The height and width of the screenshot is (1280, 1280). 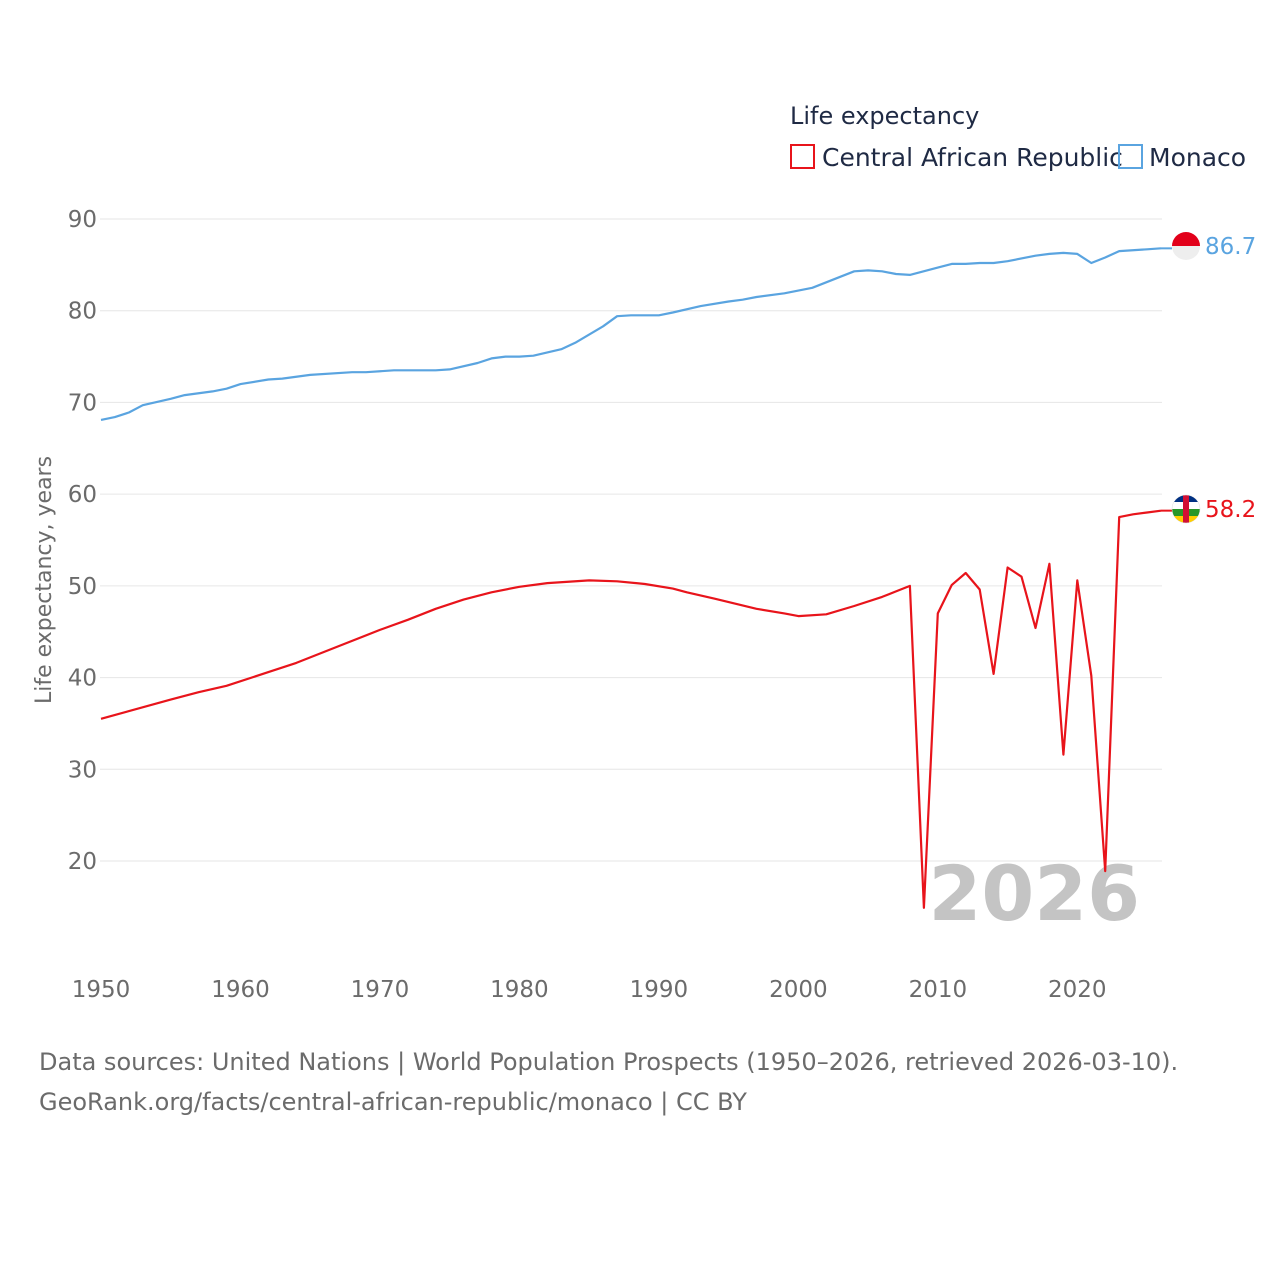 What do you see at coordinates (798, 990) in the screenshot?
I see `x-tick-label: 2000` at bounding box center [798, 990].